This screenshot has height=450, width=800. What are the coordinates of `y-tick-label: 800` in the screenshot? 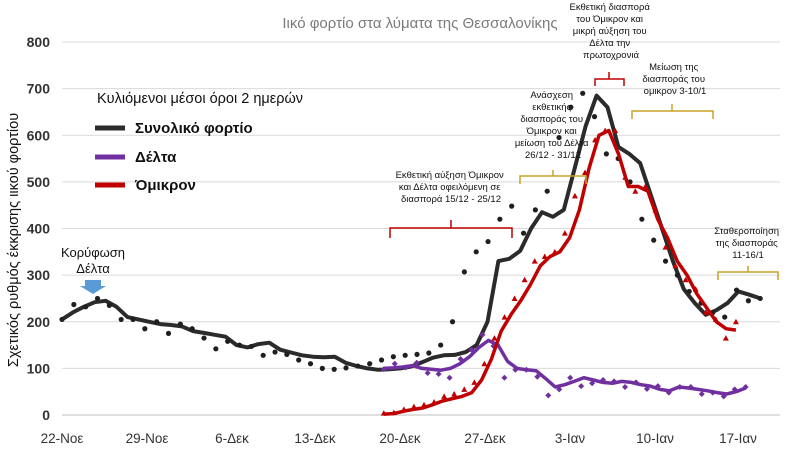 It's located at (39, 42).